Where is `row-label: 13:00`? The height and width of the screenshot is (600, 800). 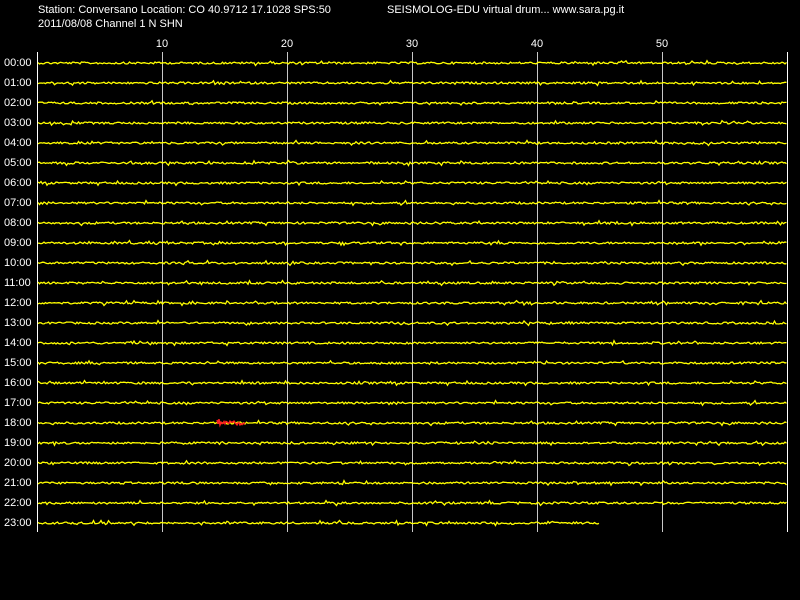
row-label: 13:00 is located at coordinates (18, 323).